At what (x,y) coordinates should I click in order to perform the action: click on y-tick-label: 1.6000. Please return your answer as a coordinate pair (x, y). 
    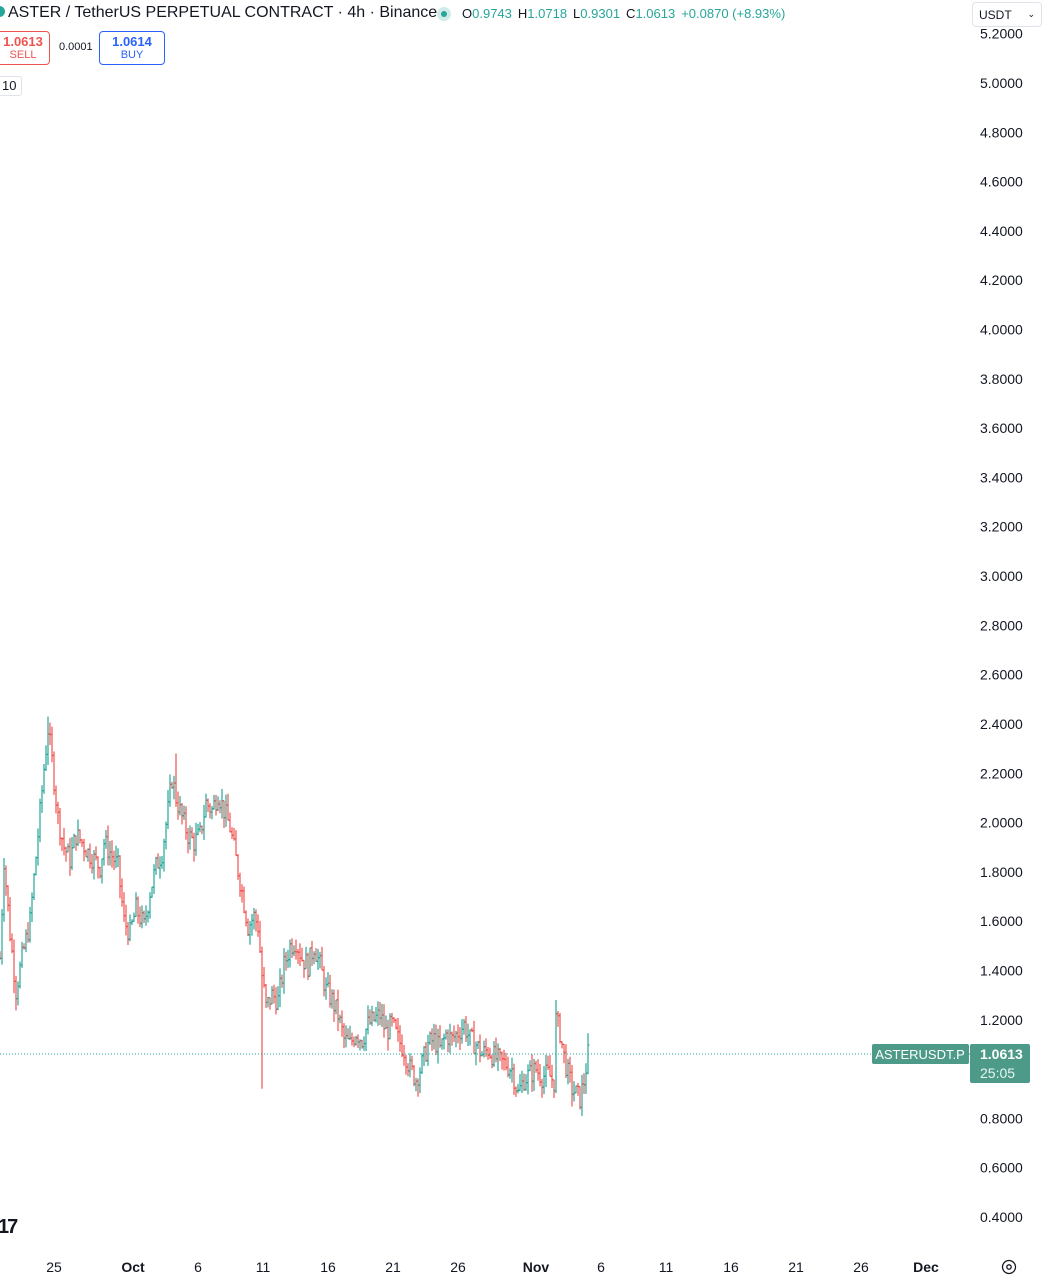
    Looking at the image, I should click on (1001, 921).